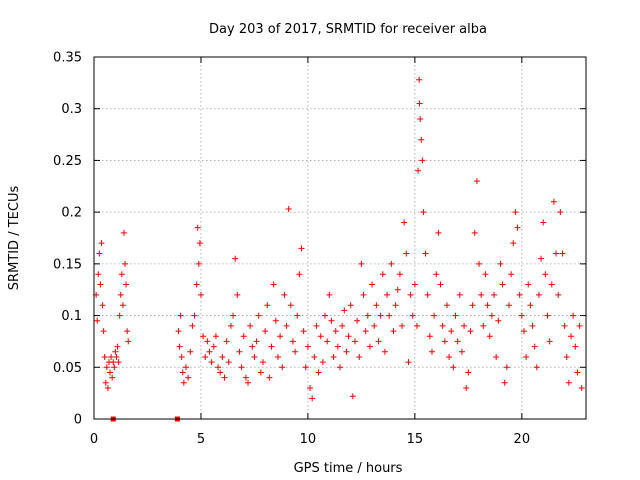  What do you see at coordinates (94, 439) in the screenshot?
I see `x-tick-label: 0` at bounding box center [94, 439].